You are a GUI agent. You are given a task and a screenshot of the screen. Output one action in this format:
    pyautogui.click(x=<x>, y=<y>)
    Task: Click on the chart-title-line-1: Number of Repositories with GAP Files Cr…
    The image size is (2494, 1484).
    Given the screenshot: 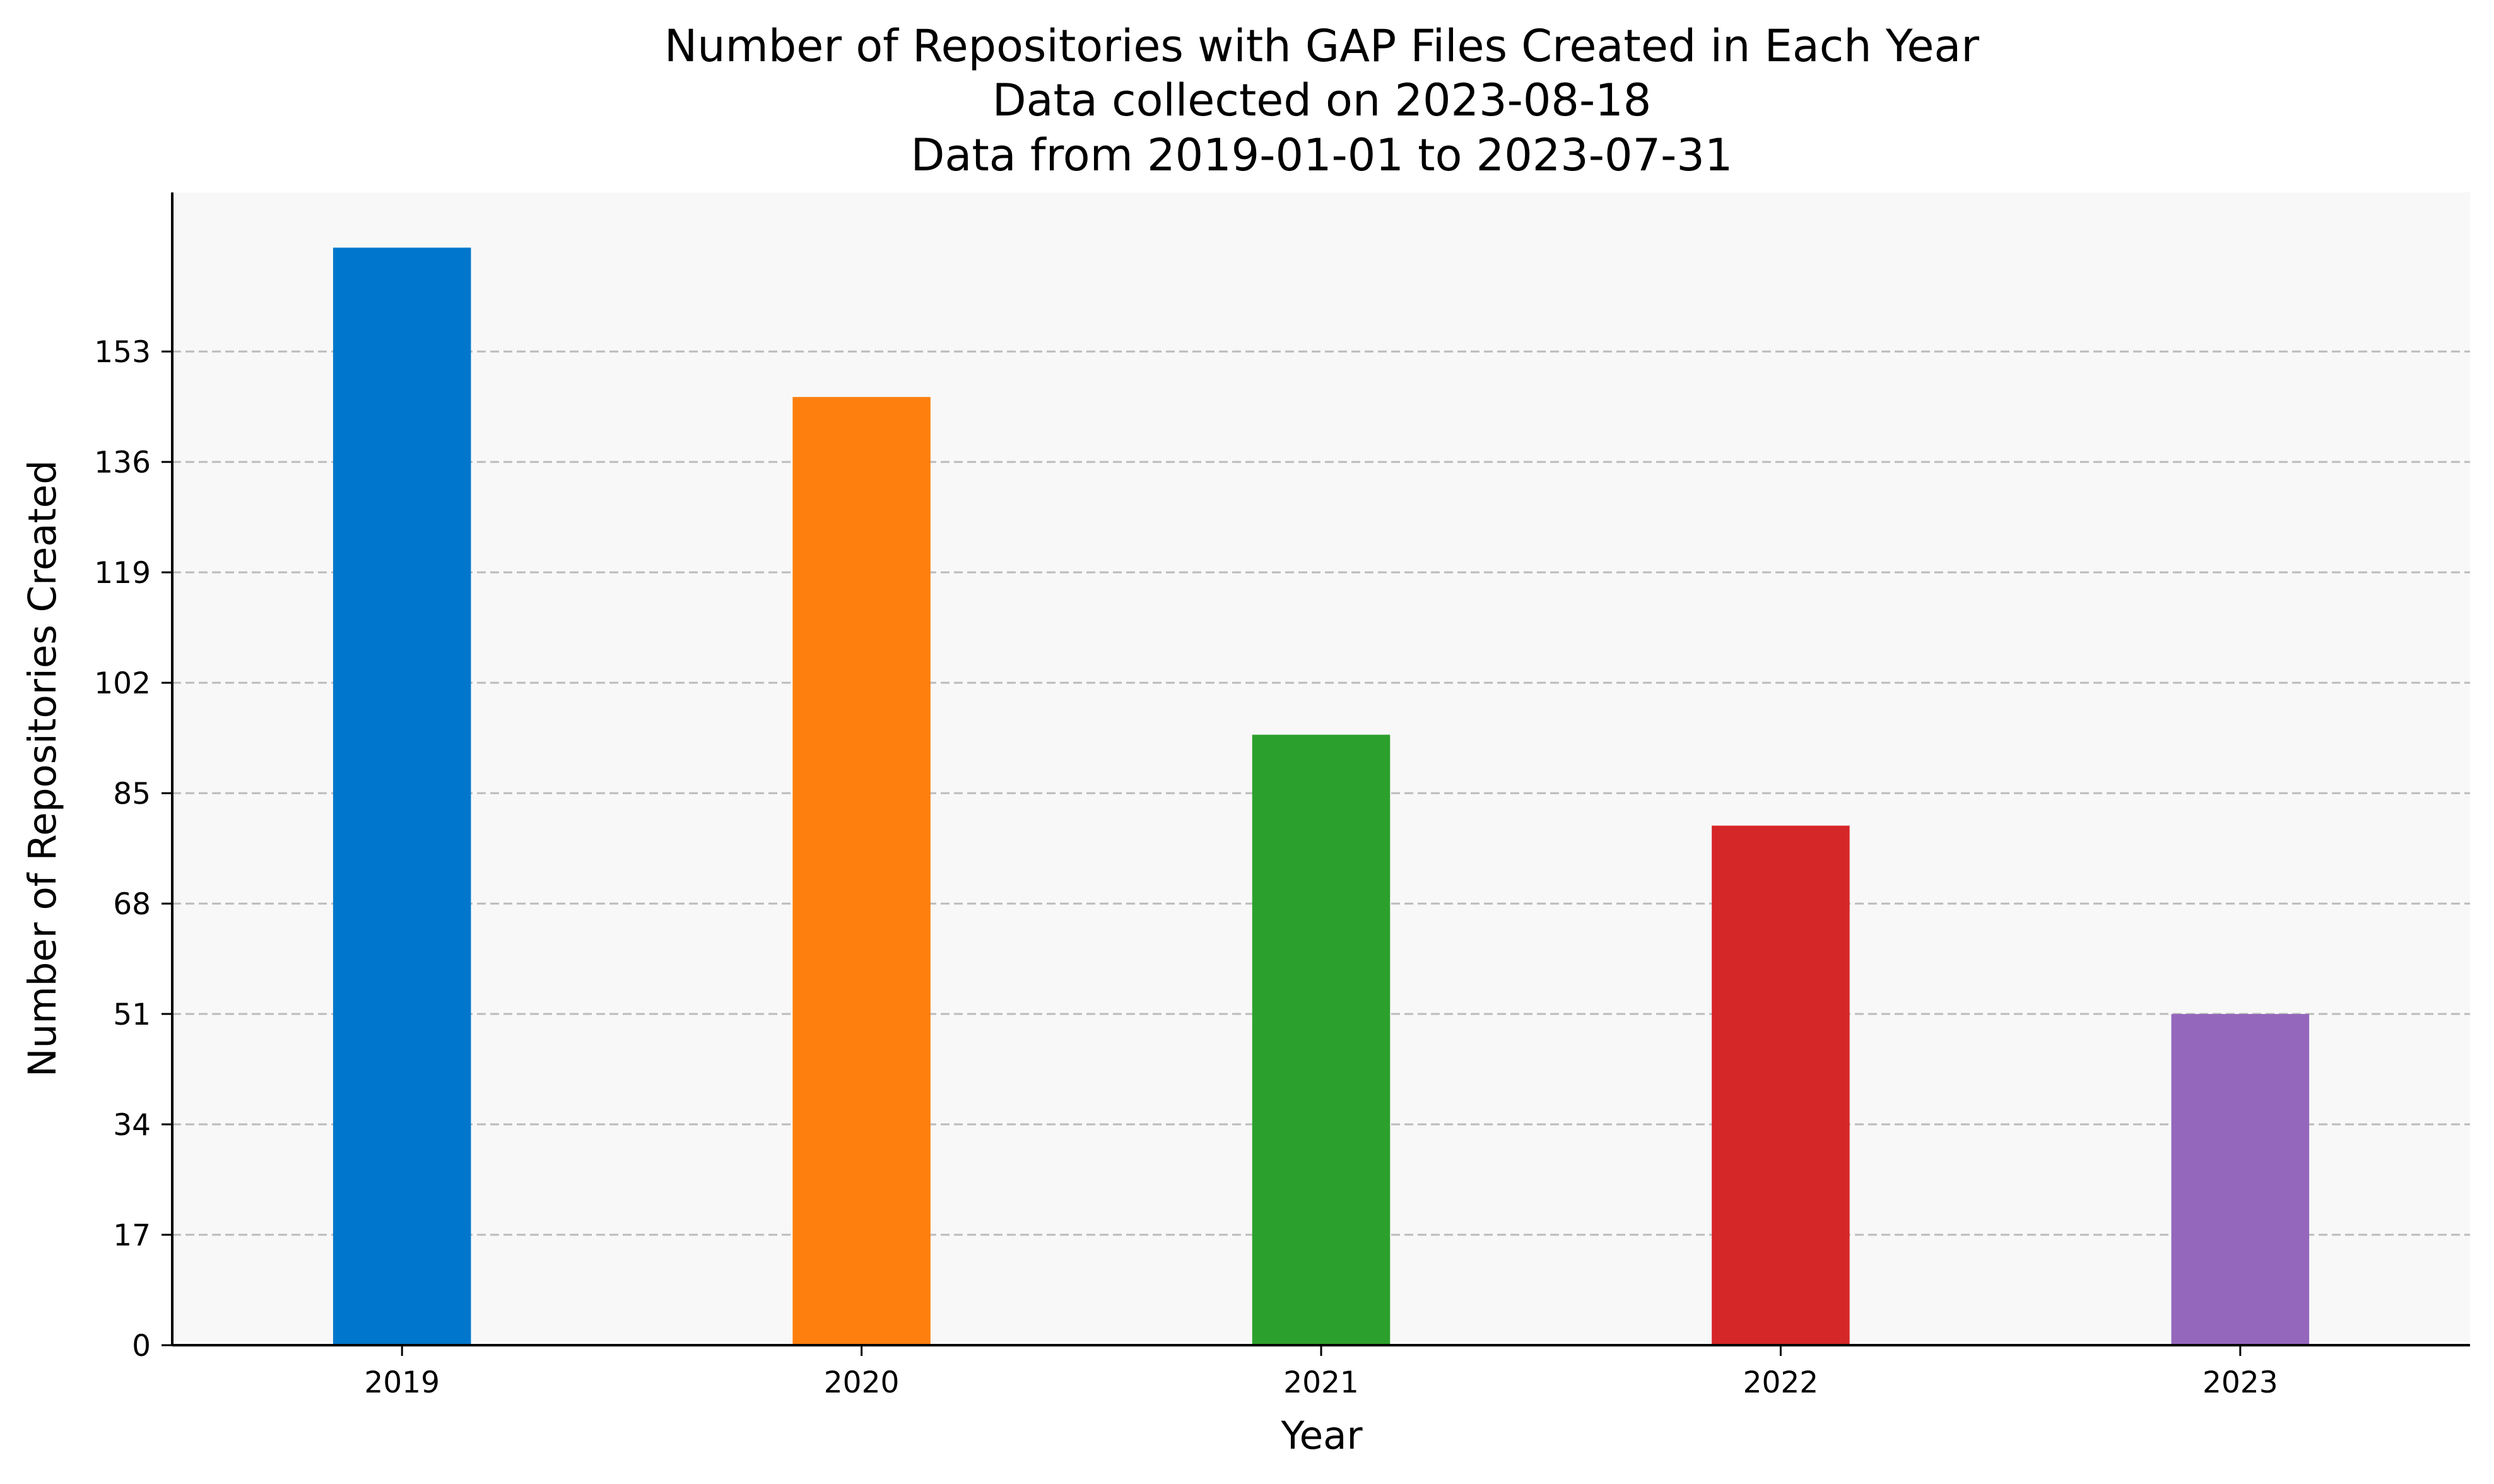 What is the action you would take?
    pyautogui.click(x=1322, y=46)
    